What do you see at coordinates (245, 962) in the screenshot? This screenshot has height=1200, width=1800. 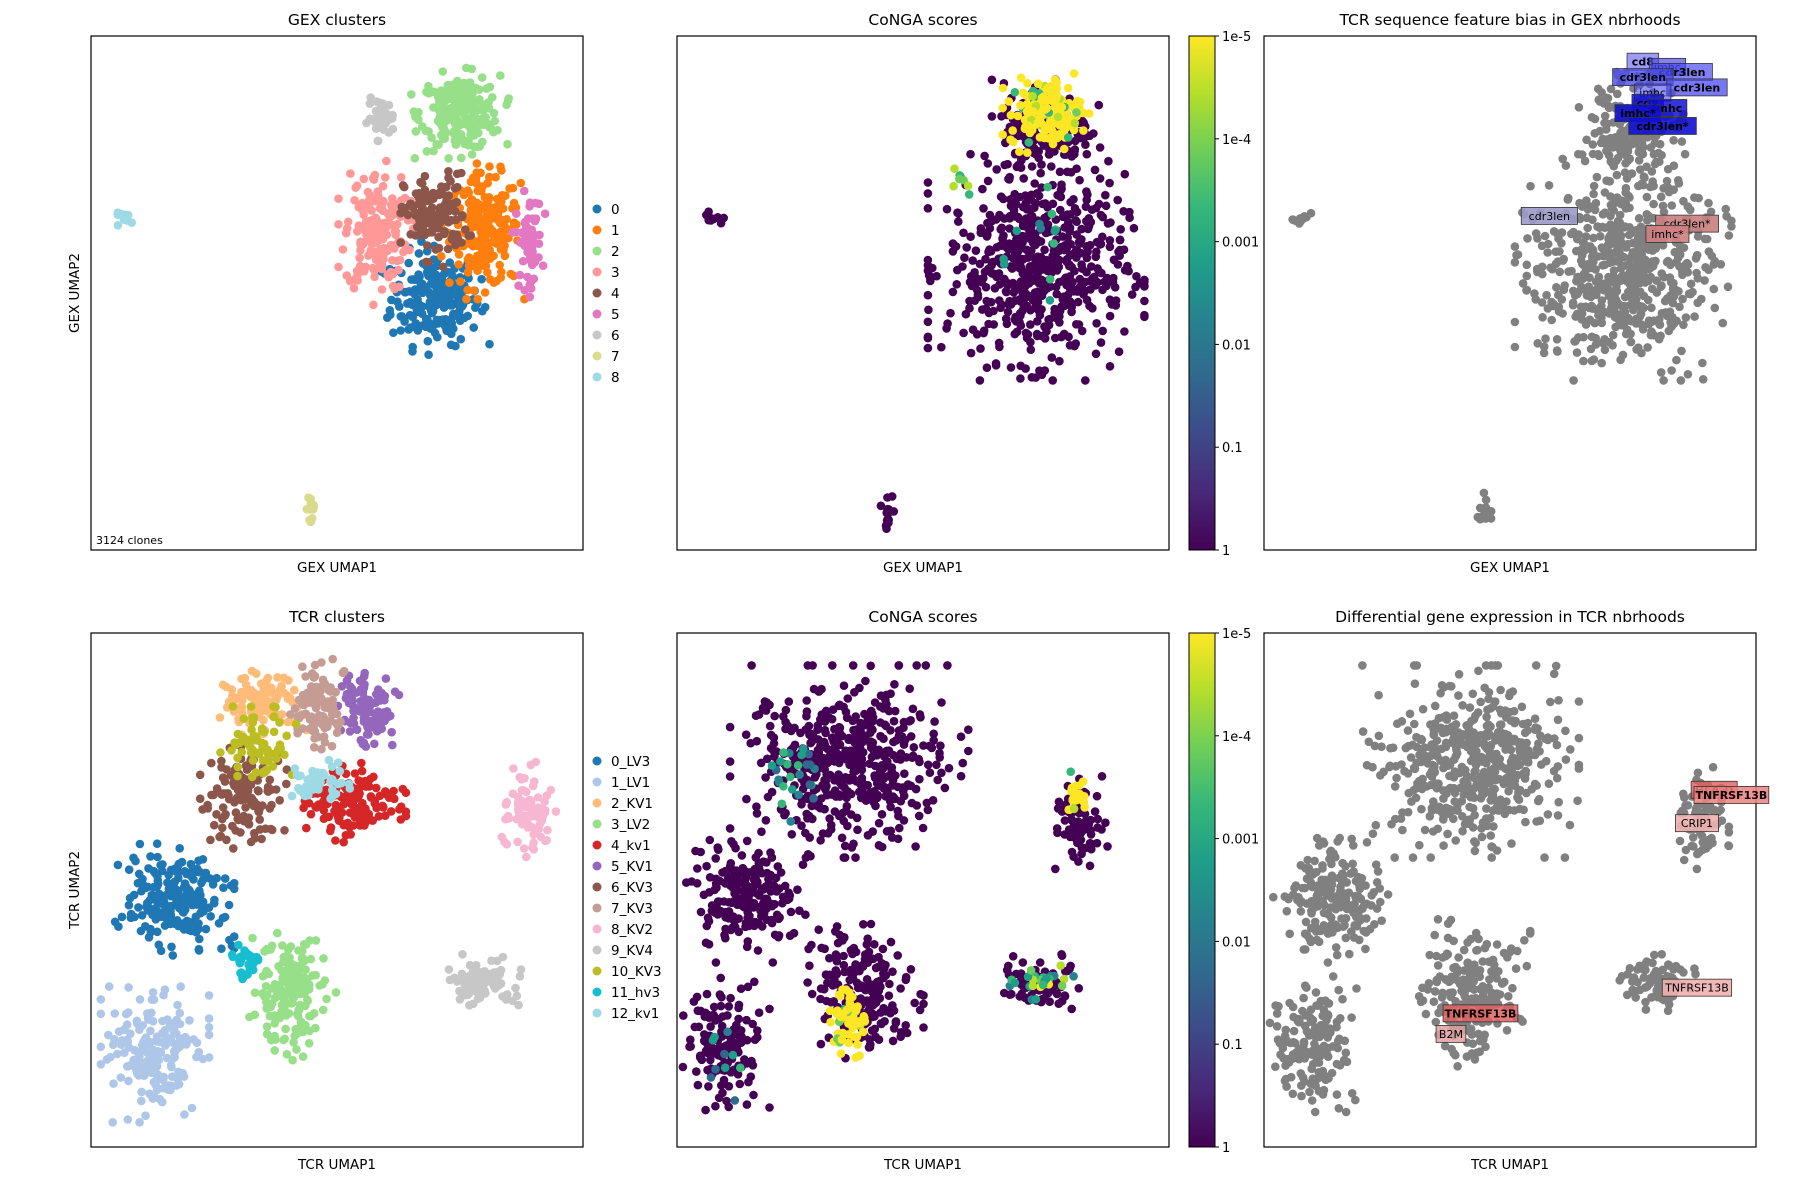 I see `cluster-11_hv3` at bounding box center [245, 962].